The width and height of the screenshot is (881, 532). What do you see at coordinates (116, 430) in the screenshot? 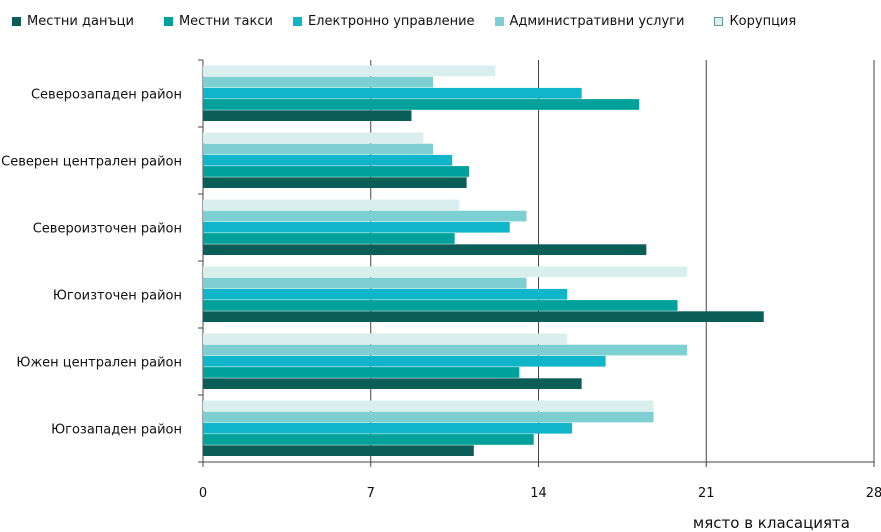
I see `category-label: Югозападен район` at bounding box center [116, 430].